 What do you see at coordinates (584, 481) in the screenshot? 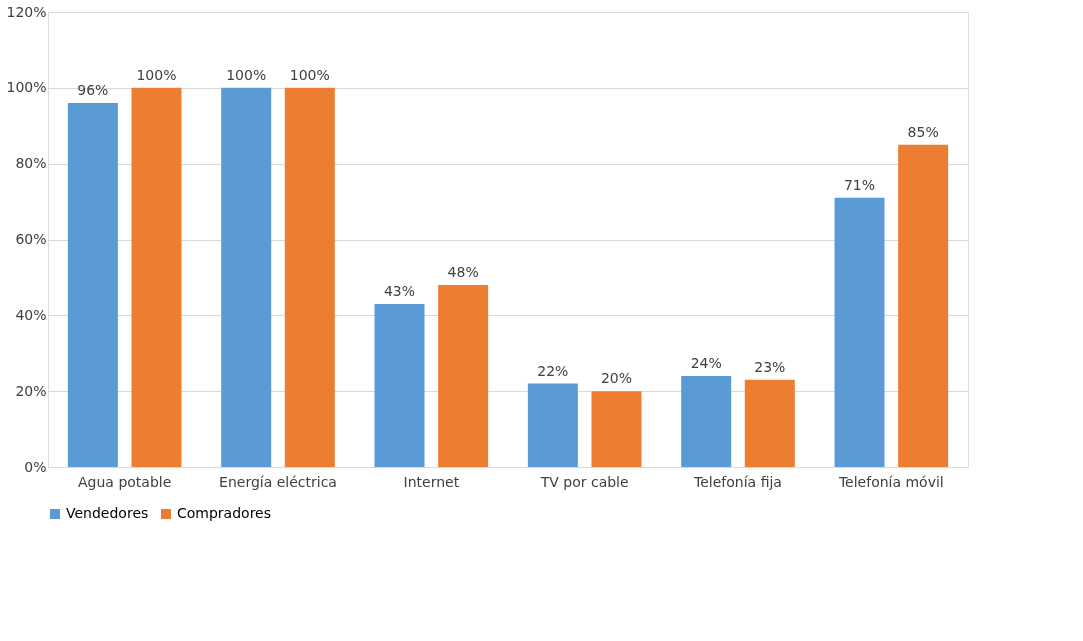
I see `x-tick-label: TV por cable` at bounding box center [584, 481].